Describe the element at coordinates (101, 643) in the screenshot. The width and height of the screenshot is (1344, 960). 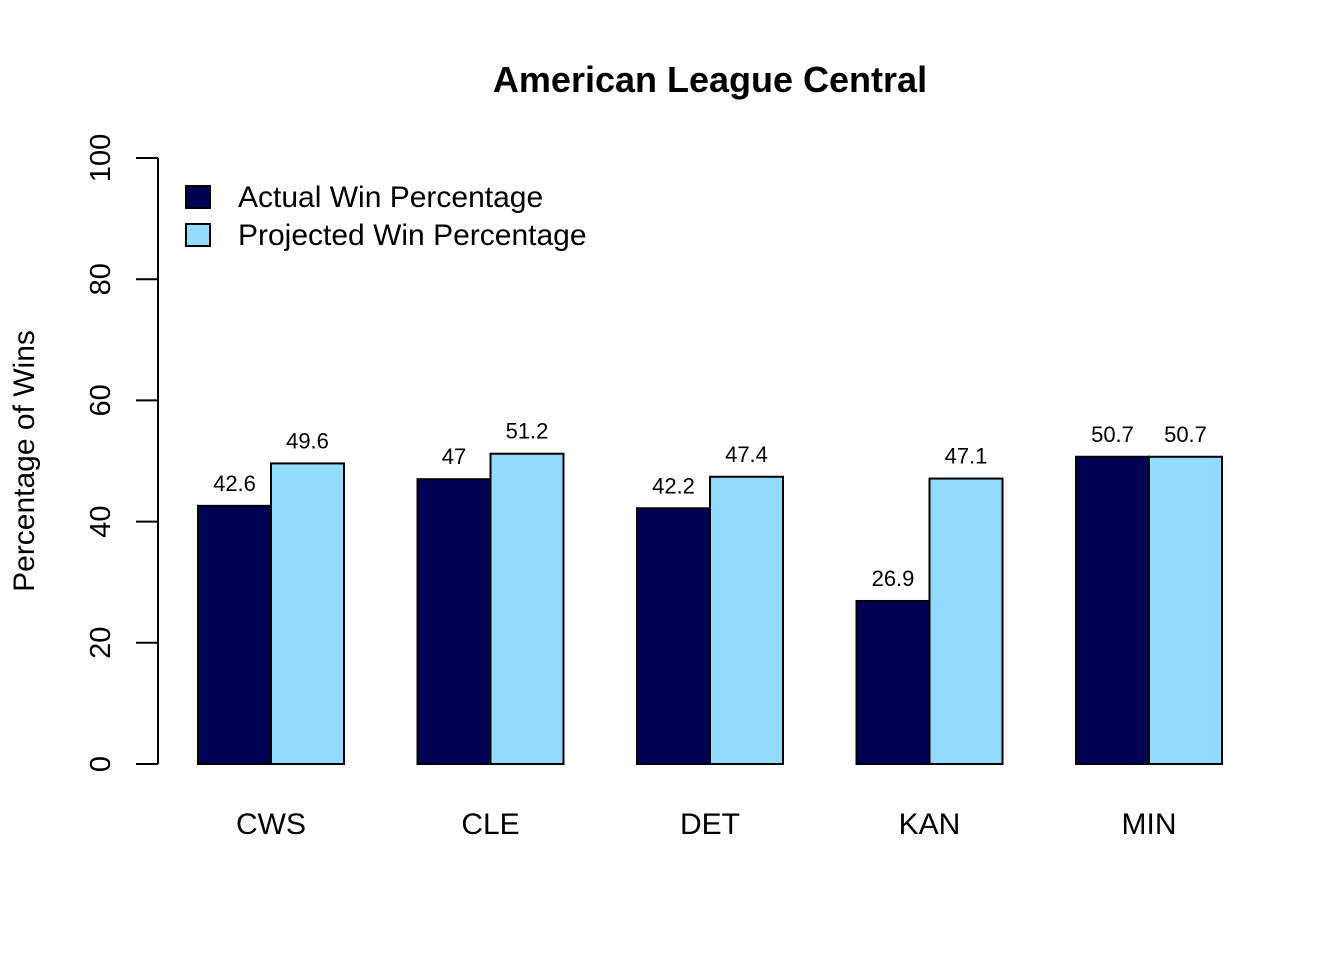
I see `y-tick-label: 20` at that location.